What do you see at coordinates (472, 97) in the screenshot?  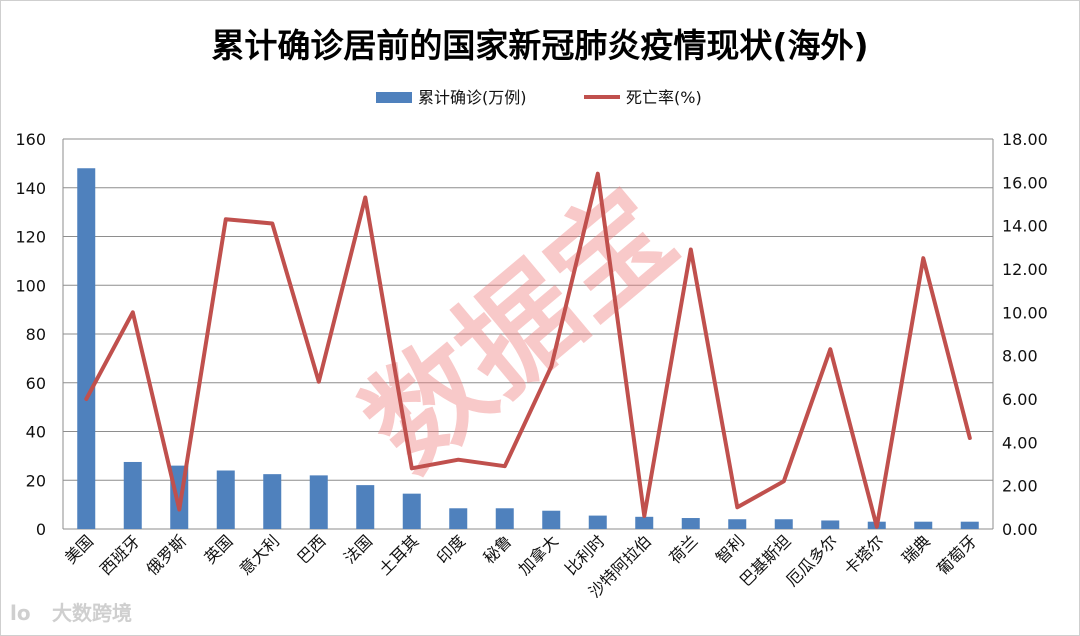 I see `legend-bar-label: 累计确诊(万例)` at bounding box center [472, 97].